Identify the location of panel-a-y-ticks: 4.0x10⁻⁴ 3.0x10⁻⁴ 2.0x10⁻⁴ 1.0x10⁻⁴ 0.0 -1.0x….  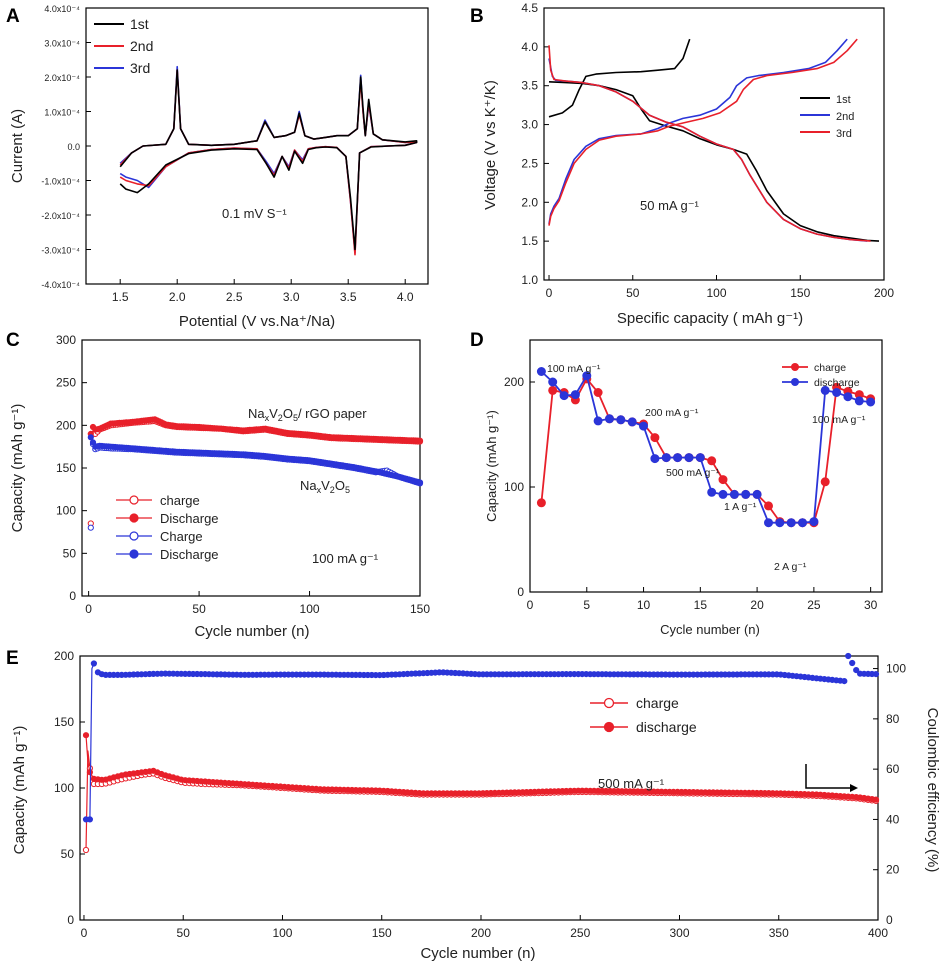
(66, 147).